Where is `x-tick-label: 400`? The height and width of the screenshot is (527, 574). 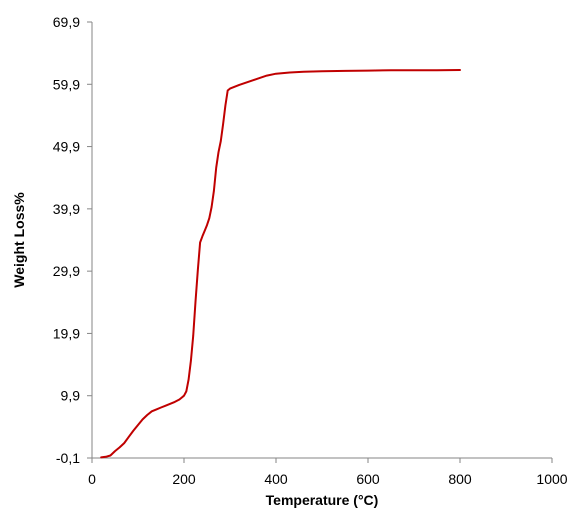 x-tick-label: 400 is located at coordinates (276, 479).